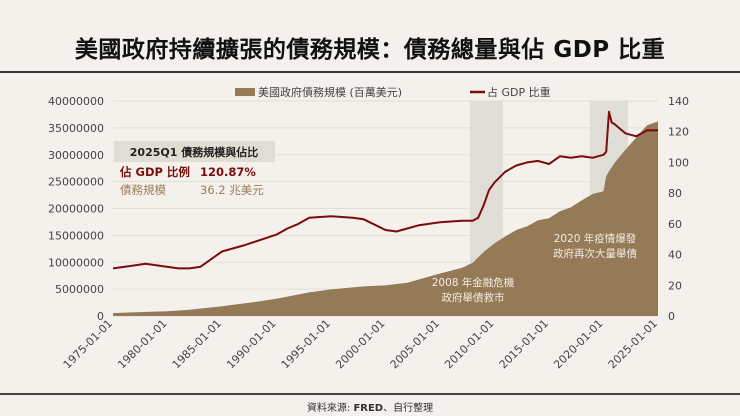 The height and width of the screenshot is (416, 740). Describe the element at coordinates (678, 132) in the screenshot. I see `y-right-tick-label: 120` at that location.